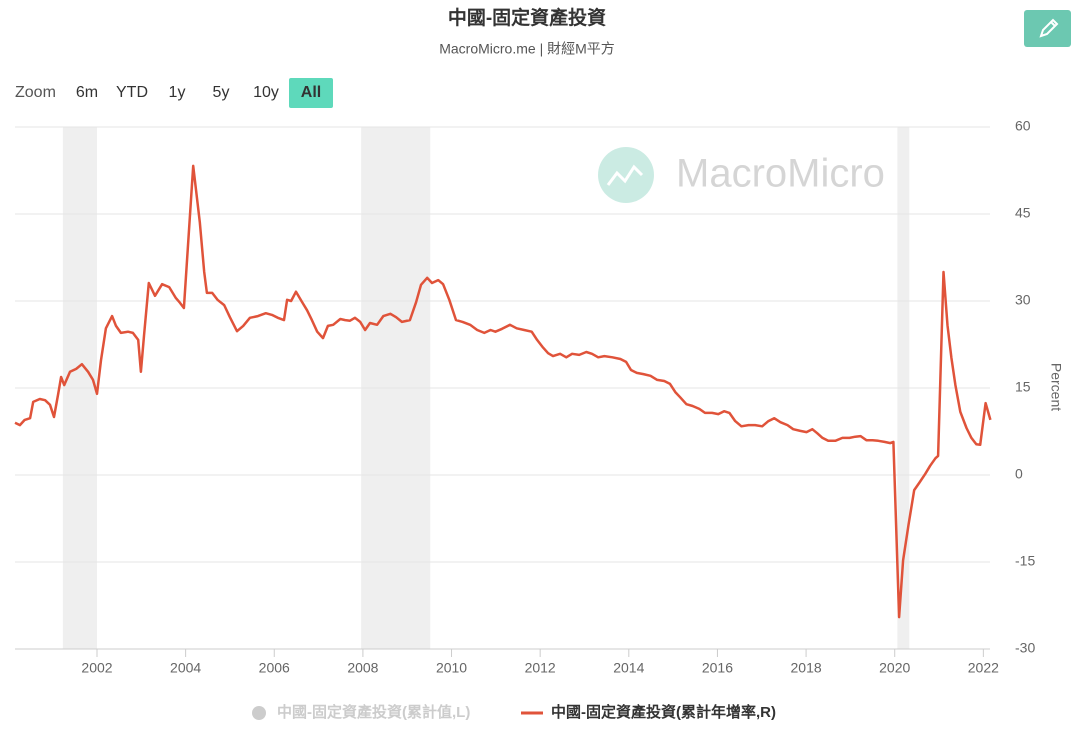  I want to click on zoom-button: YTD, so click(132, 92).